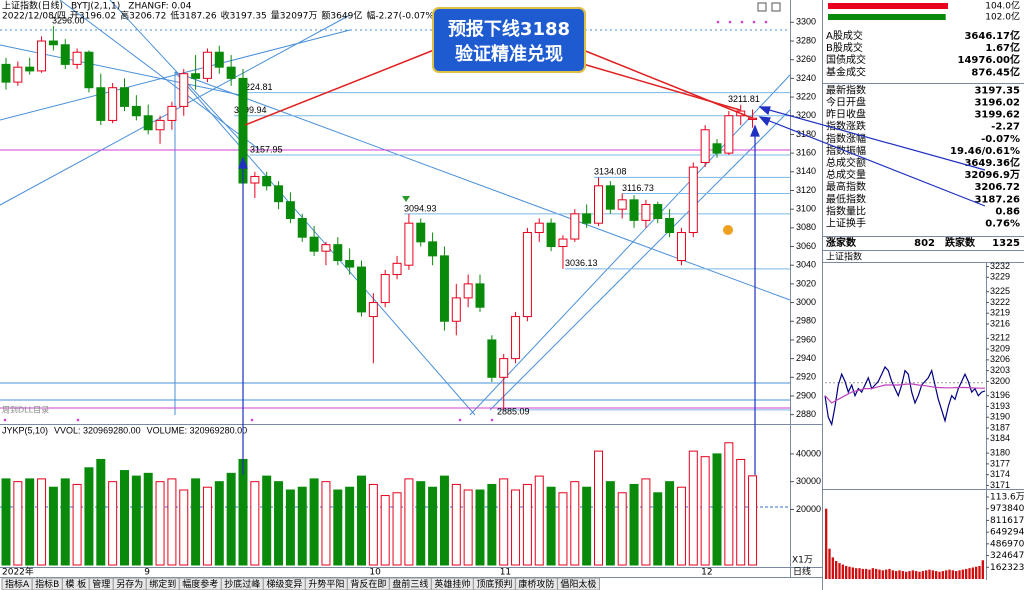 The image size is (1024, 590). I want to click on toolbar-tab, so click(578, 583).